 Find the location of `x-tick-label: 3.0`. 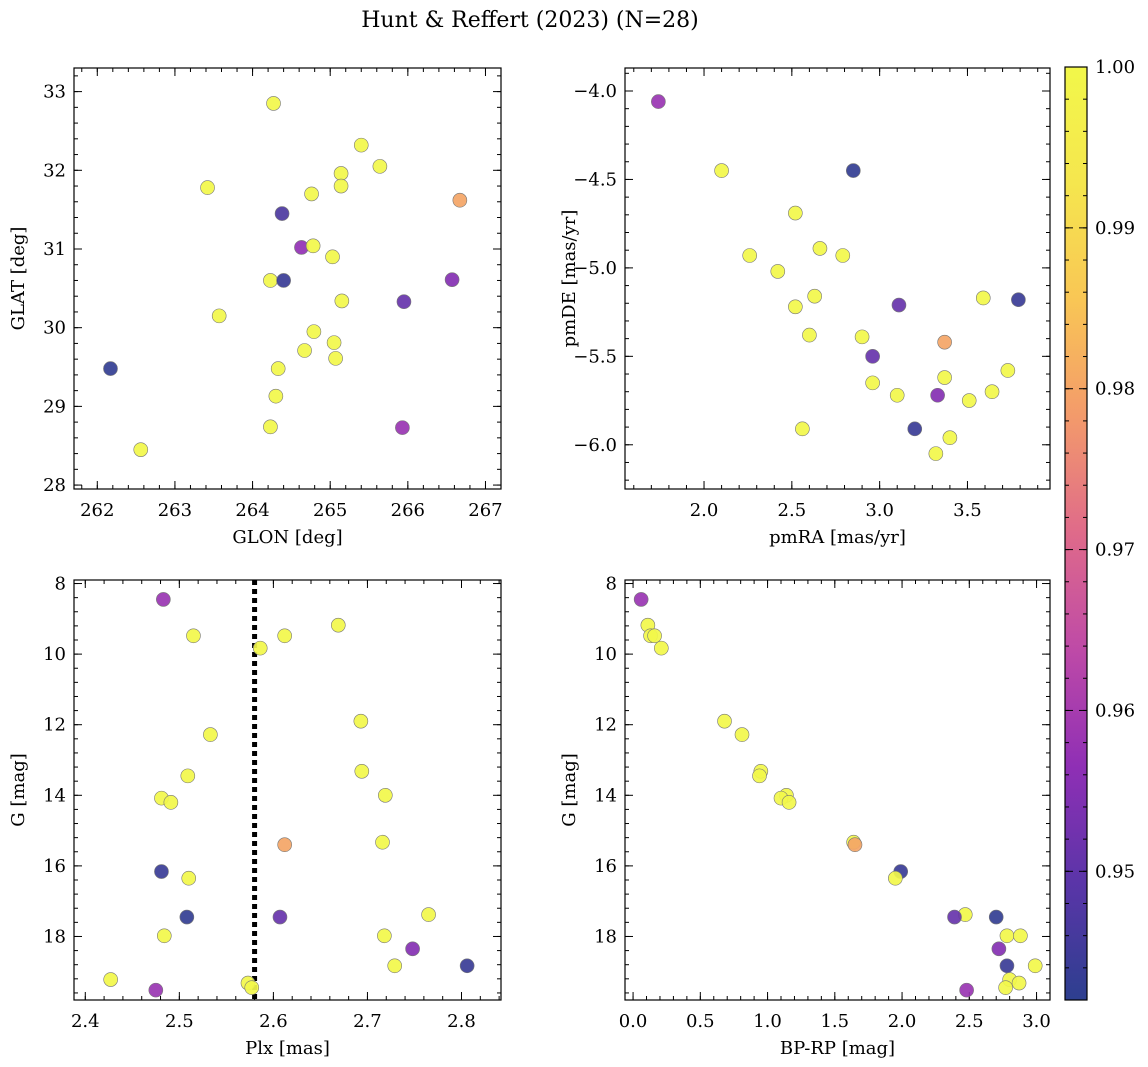

x-tick-label: 3.0 is located at coordinates (879, 510).